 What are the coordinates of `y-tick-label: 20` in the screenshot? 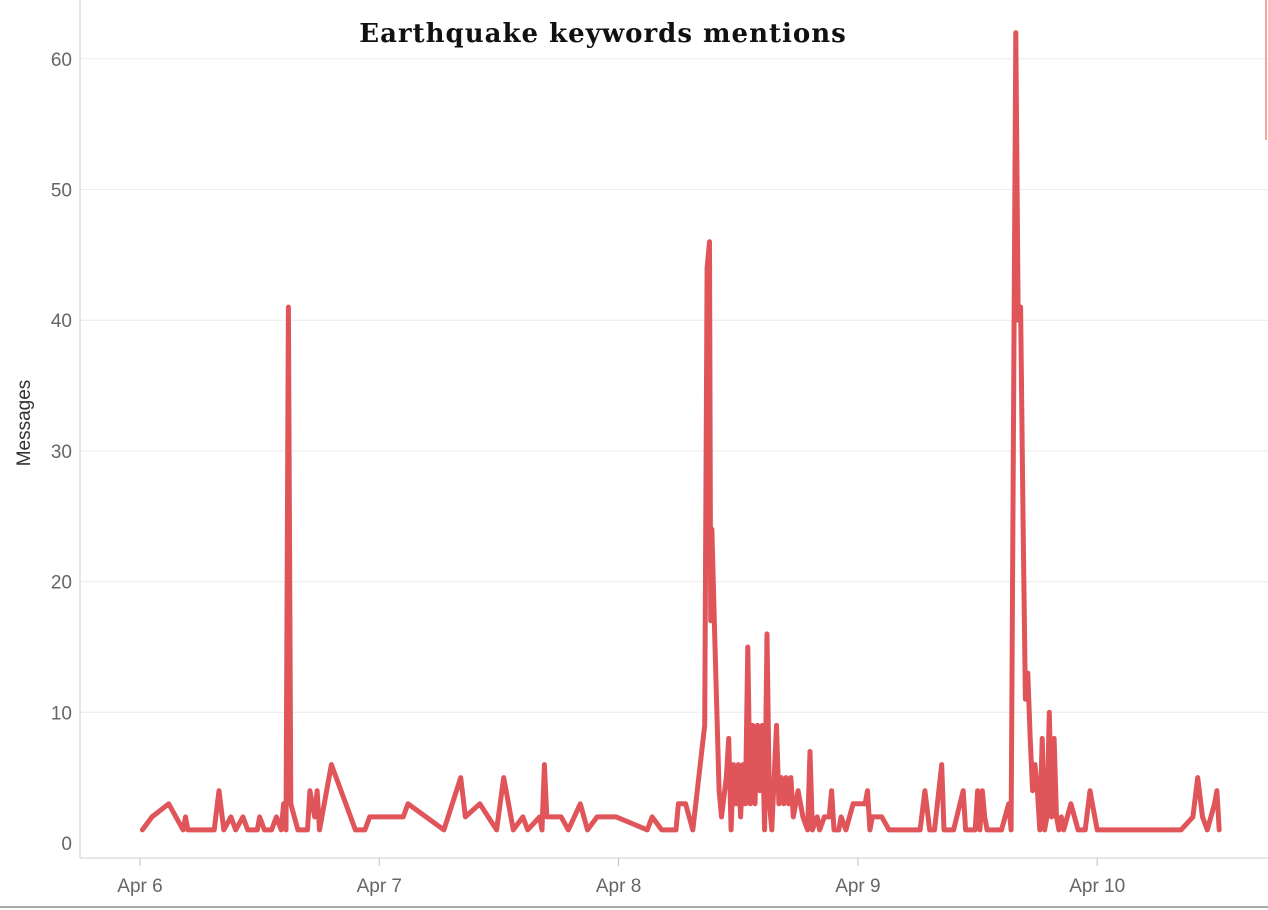 It's located at (61, 583).